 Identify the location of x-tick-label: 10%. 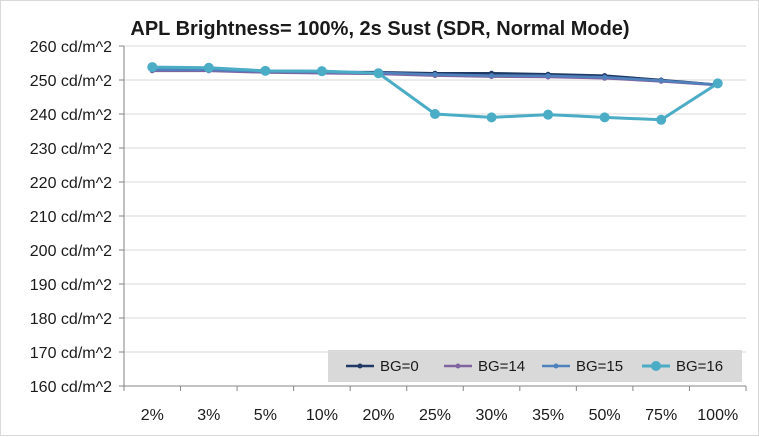
(322, 415).